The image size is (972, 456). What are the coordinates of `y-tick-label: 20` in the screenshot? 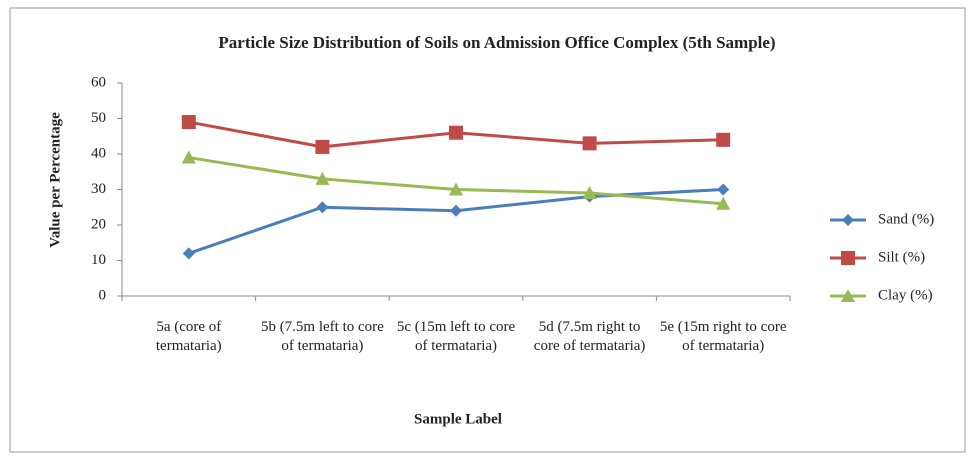 It's located at (98, 224).